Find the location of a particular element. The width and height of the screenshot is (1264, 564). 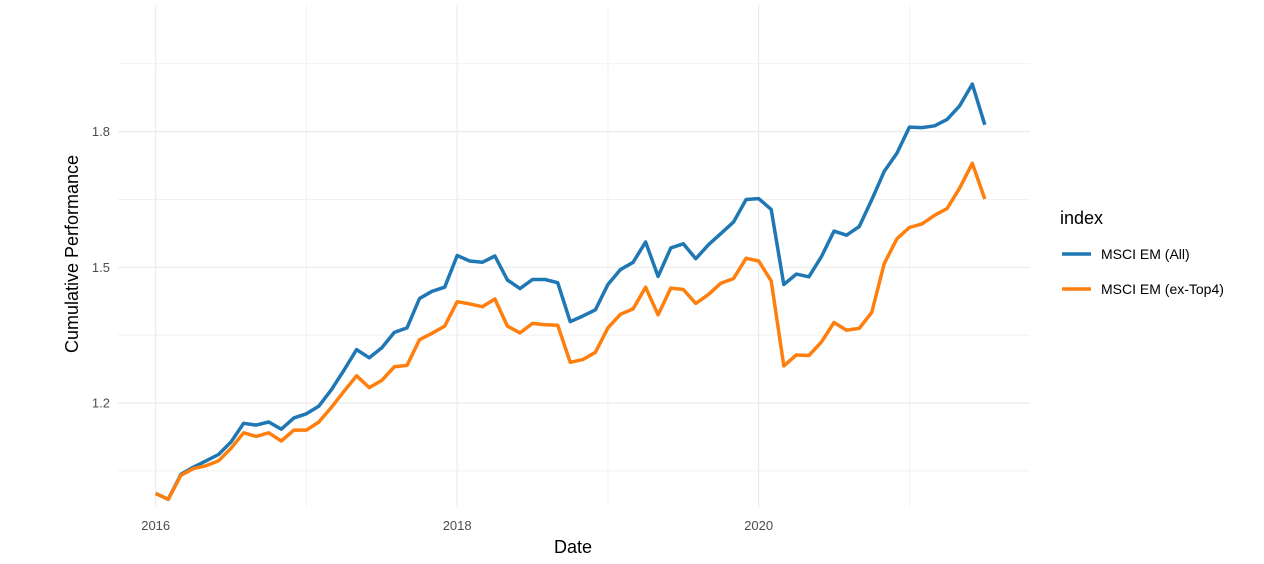

y-tick-label: 1.2 is located at coordinates (101, 402).